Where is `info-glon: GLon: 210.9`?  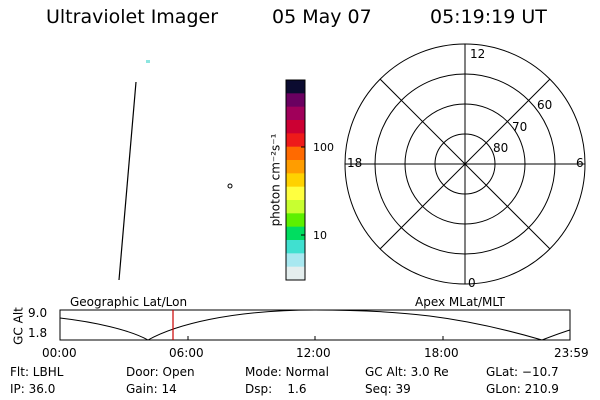 info-glon: GLon: 210.9 is located at coordinates (522, 389).